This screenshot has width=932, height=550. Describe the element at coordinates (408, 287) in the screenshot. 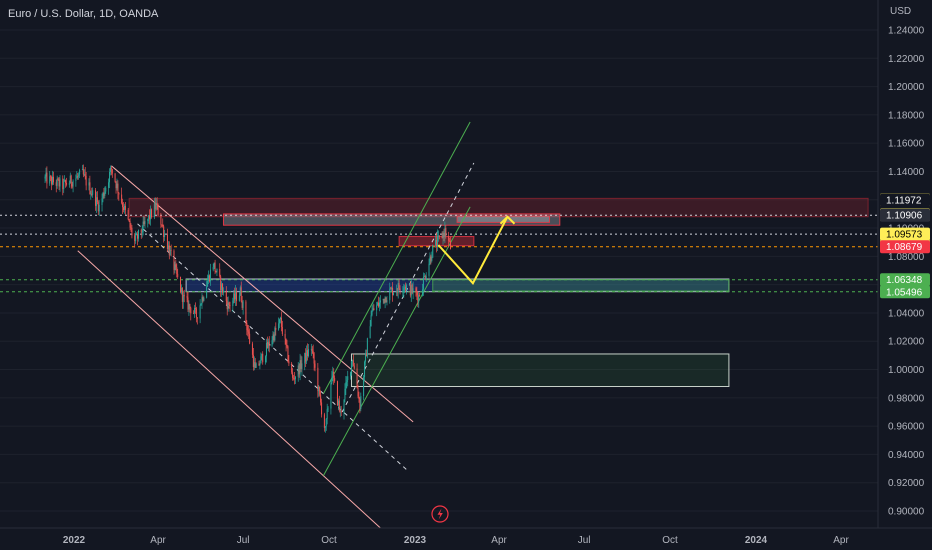

I see `up-channel-mid` at that location.